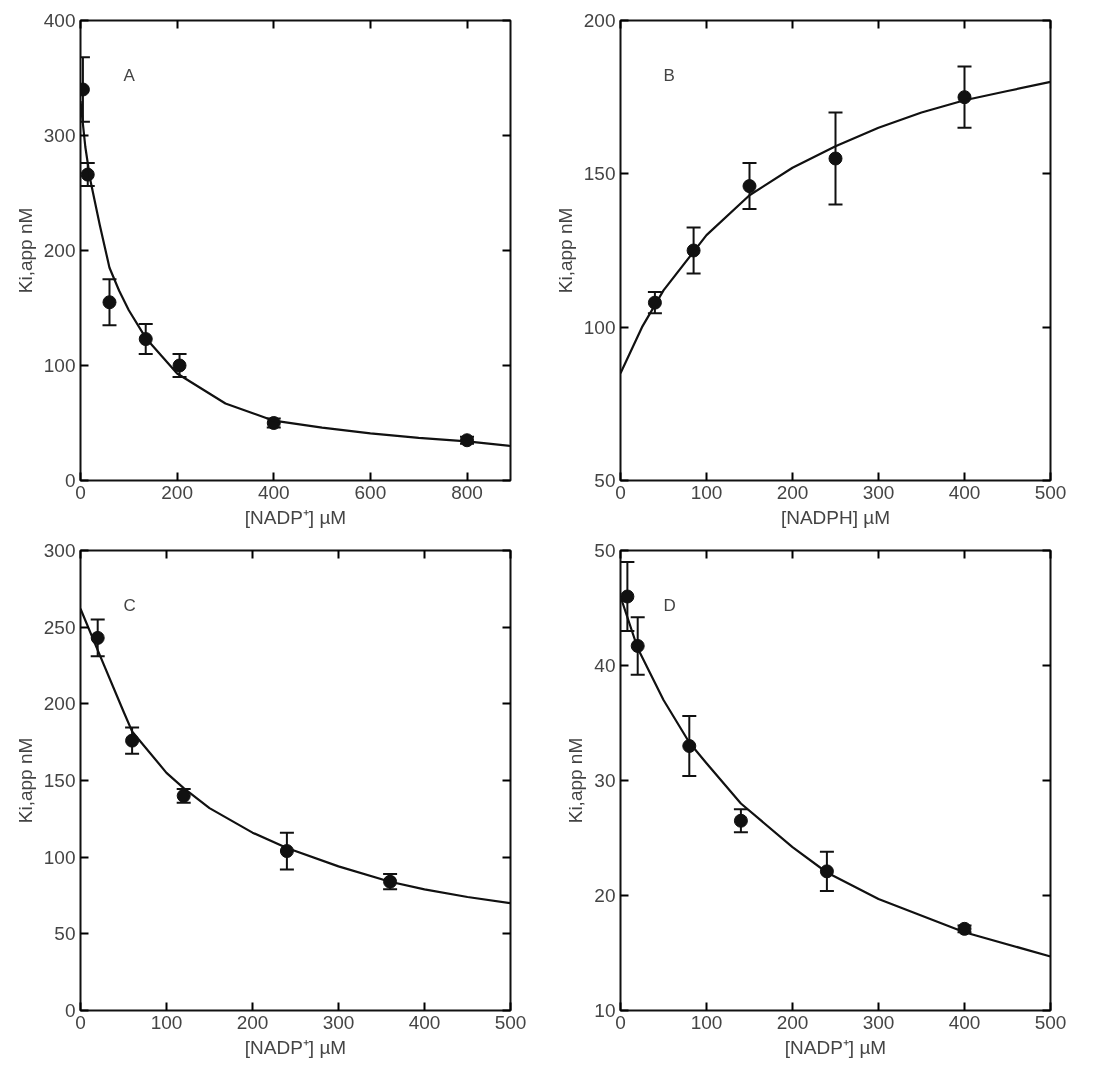 The width and height of the screenshot is (1100, 1082). Describe the element at coordinates (59, 20) in the screenshot. I see `y-tick-label: 400` at that location.